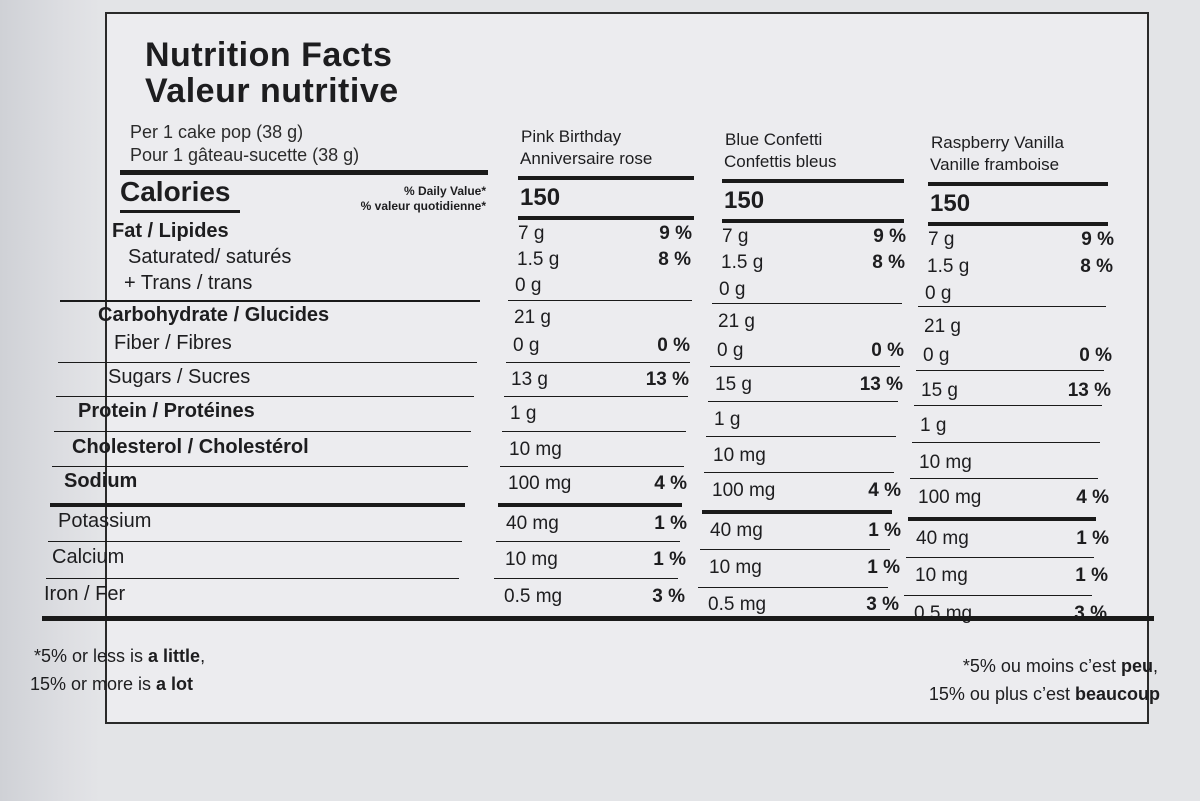  Describe the element at coordinates (85, 594) in the screenshot. I see `nutrient-label: Iron / Fer` at that location.